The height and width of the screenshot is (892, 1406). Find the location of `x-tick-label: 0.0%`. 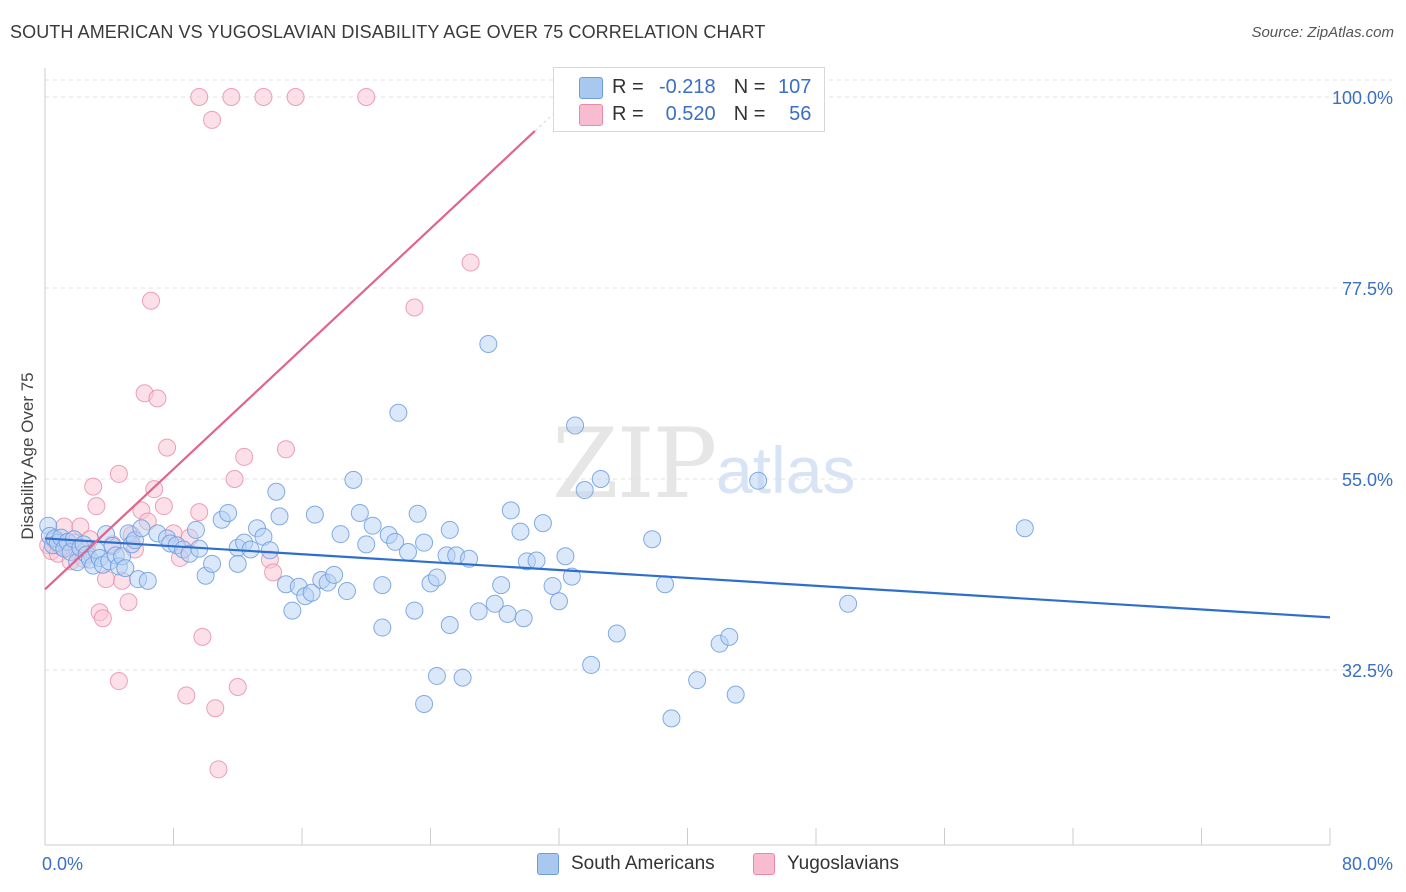

x-tick-label: 0.0% is located at coordinates (62, 864).